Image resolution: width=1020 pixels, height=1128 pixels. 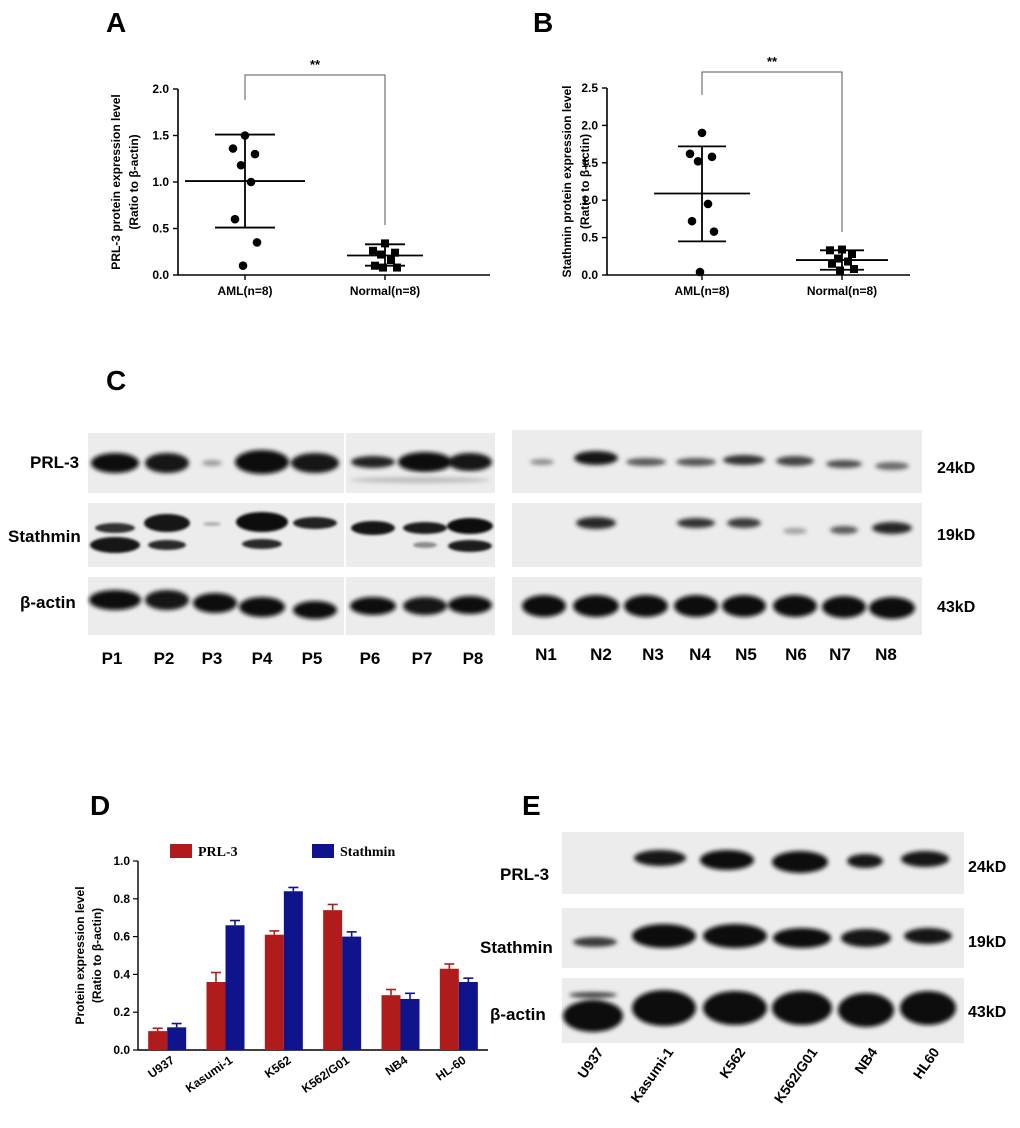 What do you see at coordinates (80, 955) in the screenshot?
I see `y-axis-title: Protein expression level` at bounding box center [80, 955].